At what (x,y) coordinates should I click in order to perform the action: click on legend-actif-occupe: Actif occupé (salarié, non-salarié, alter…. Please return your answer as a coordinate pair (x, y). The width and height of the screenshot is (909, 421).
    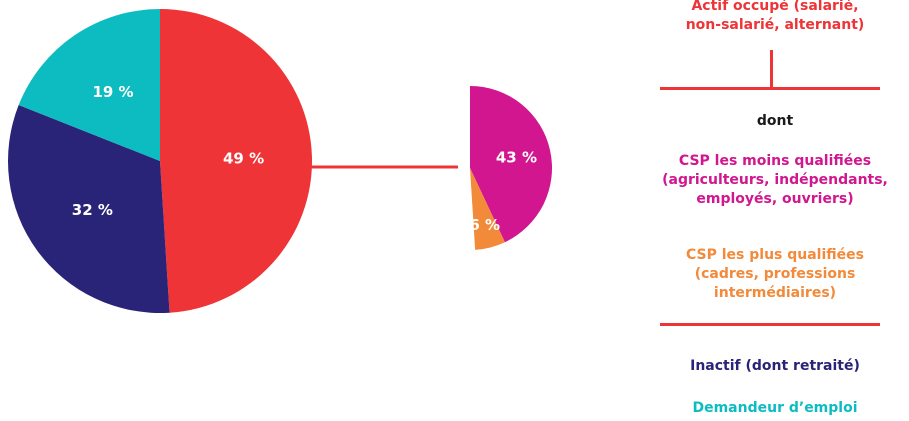
    Looking at the image, I should click on (775, 16).